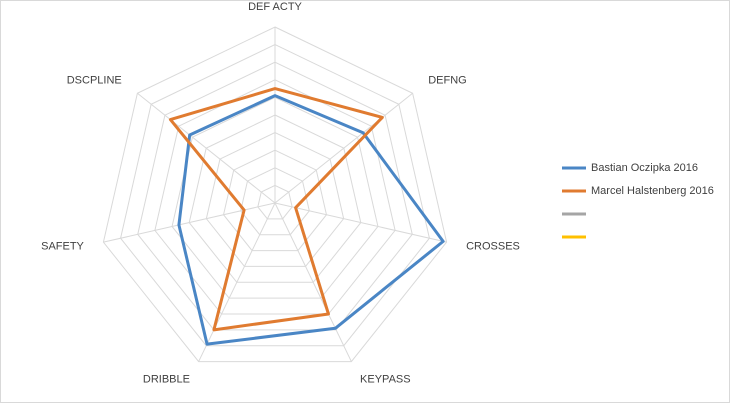 This screenshot has width=730, height=403. What do you see at coordinates (652, 191) in the screenshot?
I see `legend-label: Marcel Halstenberg 2016` at bounding box center [652, 191].